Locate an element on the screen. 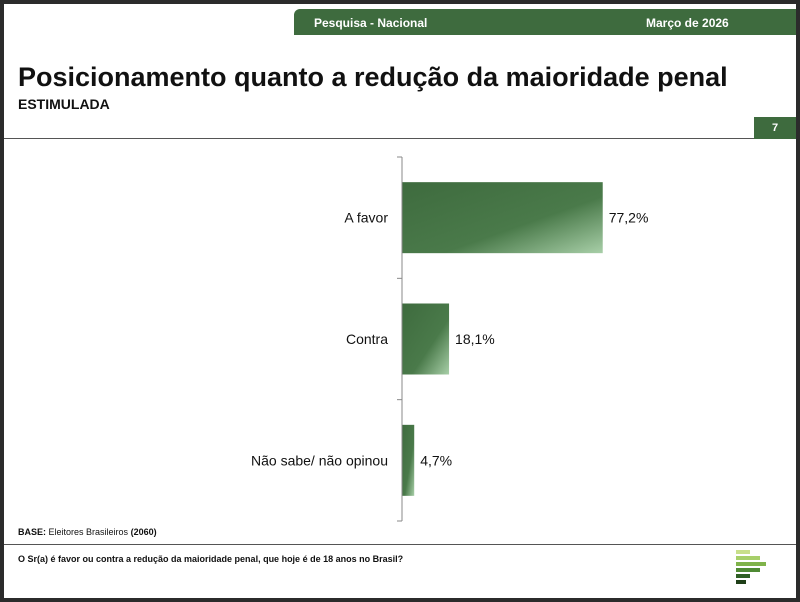  survey-name: Pesquisa - Nacional is located at coordinates (371, 23).